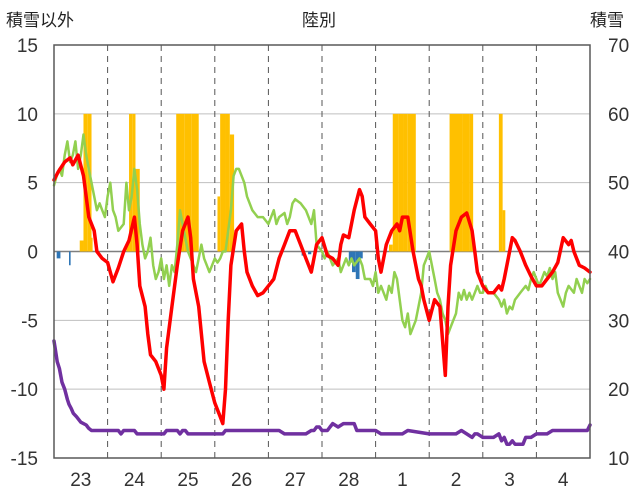 This screenshot has height=501, width=636. Describe the element at coordinates (607, 21) in the screenshot. I see `right-axis-title: 積雪` at that location.